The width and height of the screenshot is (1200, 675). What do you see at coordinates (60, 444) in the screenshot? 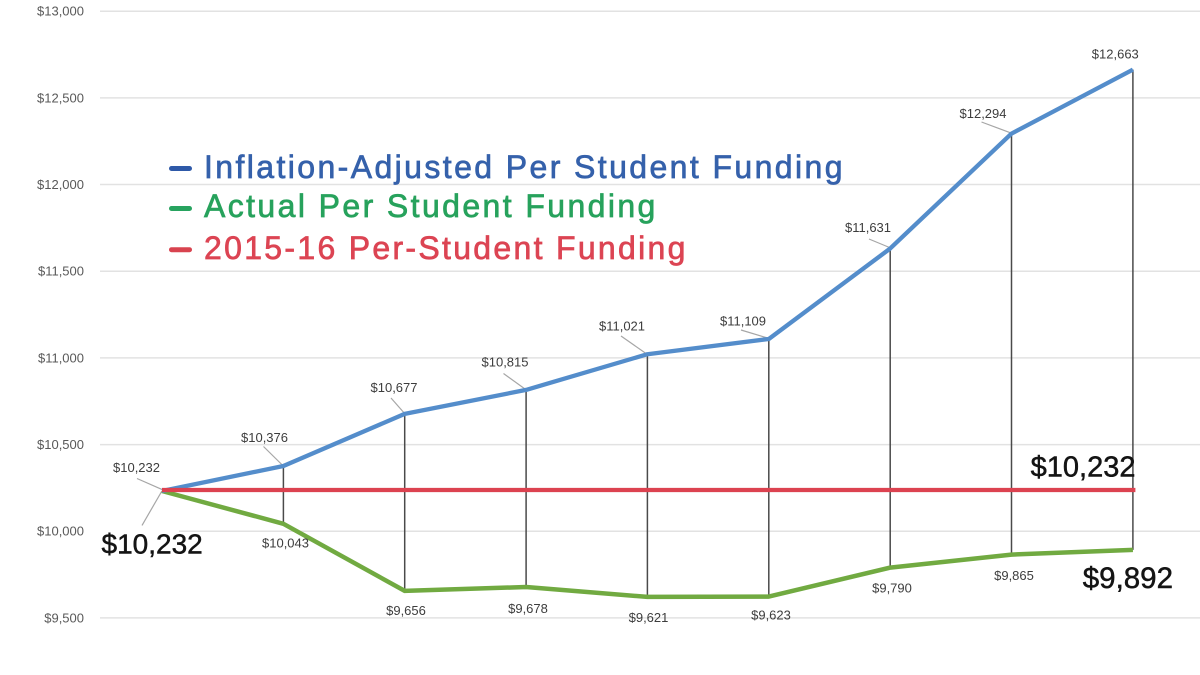
I see `svg-text: $10,500` at bounding box center [60, 444].